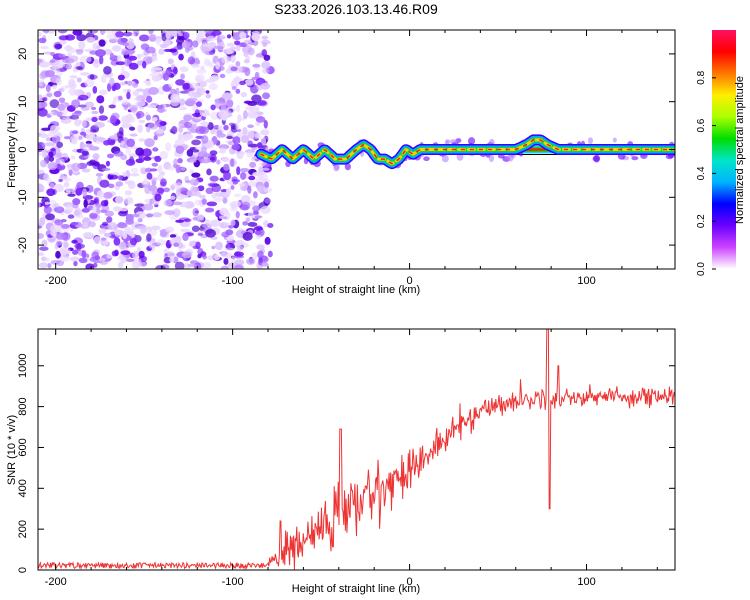 The image size is (750, 600). Describe the element at coordinates (356, 589) in the screenshot. I see `snr-x-label: Height of straight line (km)` at that location.